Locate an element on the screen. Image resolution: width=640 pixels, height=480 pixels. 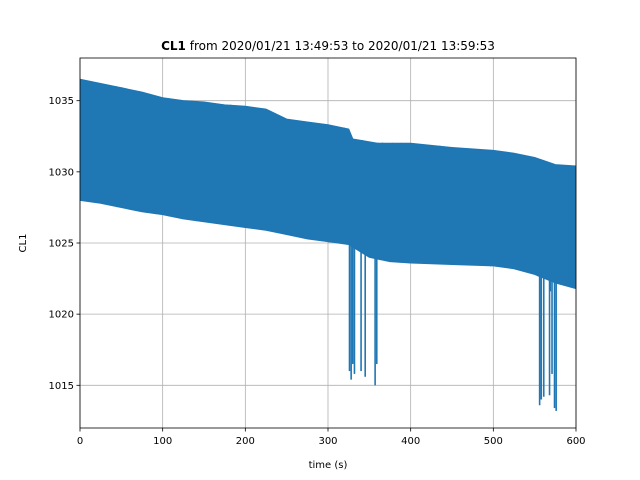
y-tick-label: 1030 is located at coordinates (61, 172).